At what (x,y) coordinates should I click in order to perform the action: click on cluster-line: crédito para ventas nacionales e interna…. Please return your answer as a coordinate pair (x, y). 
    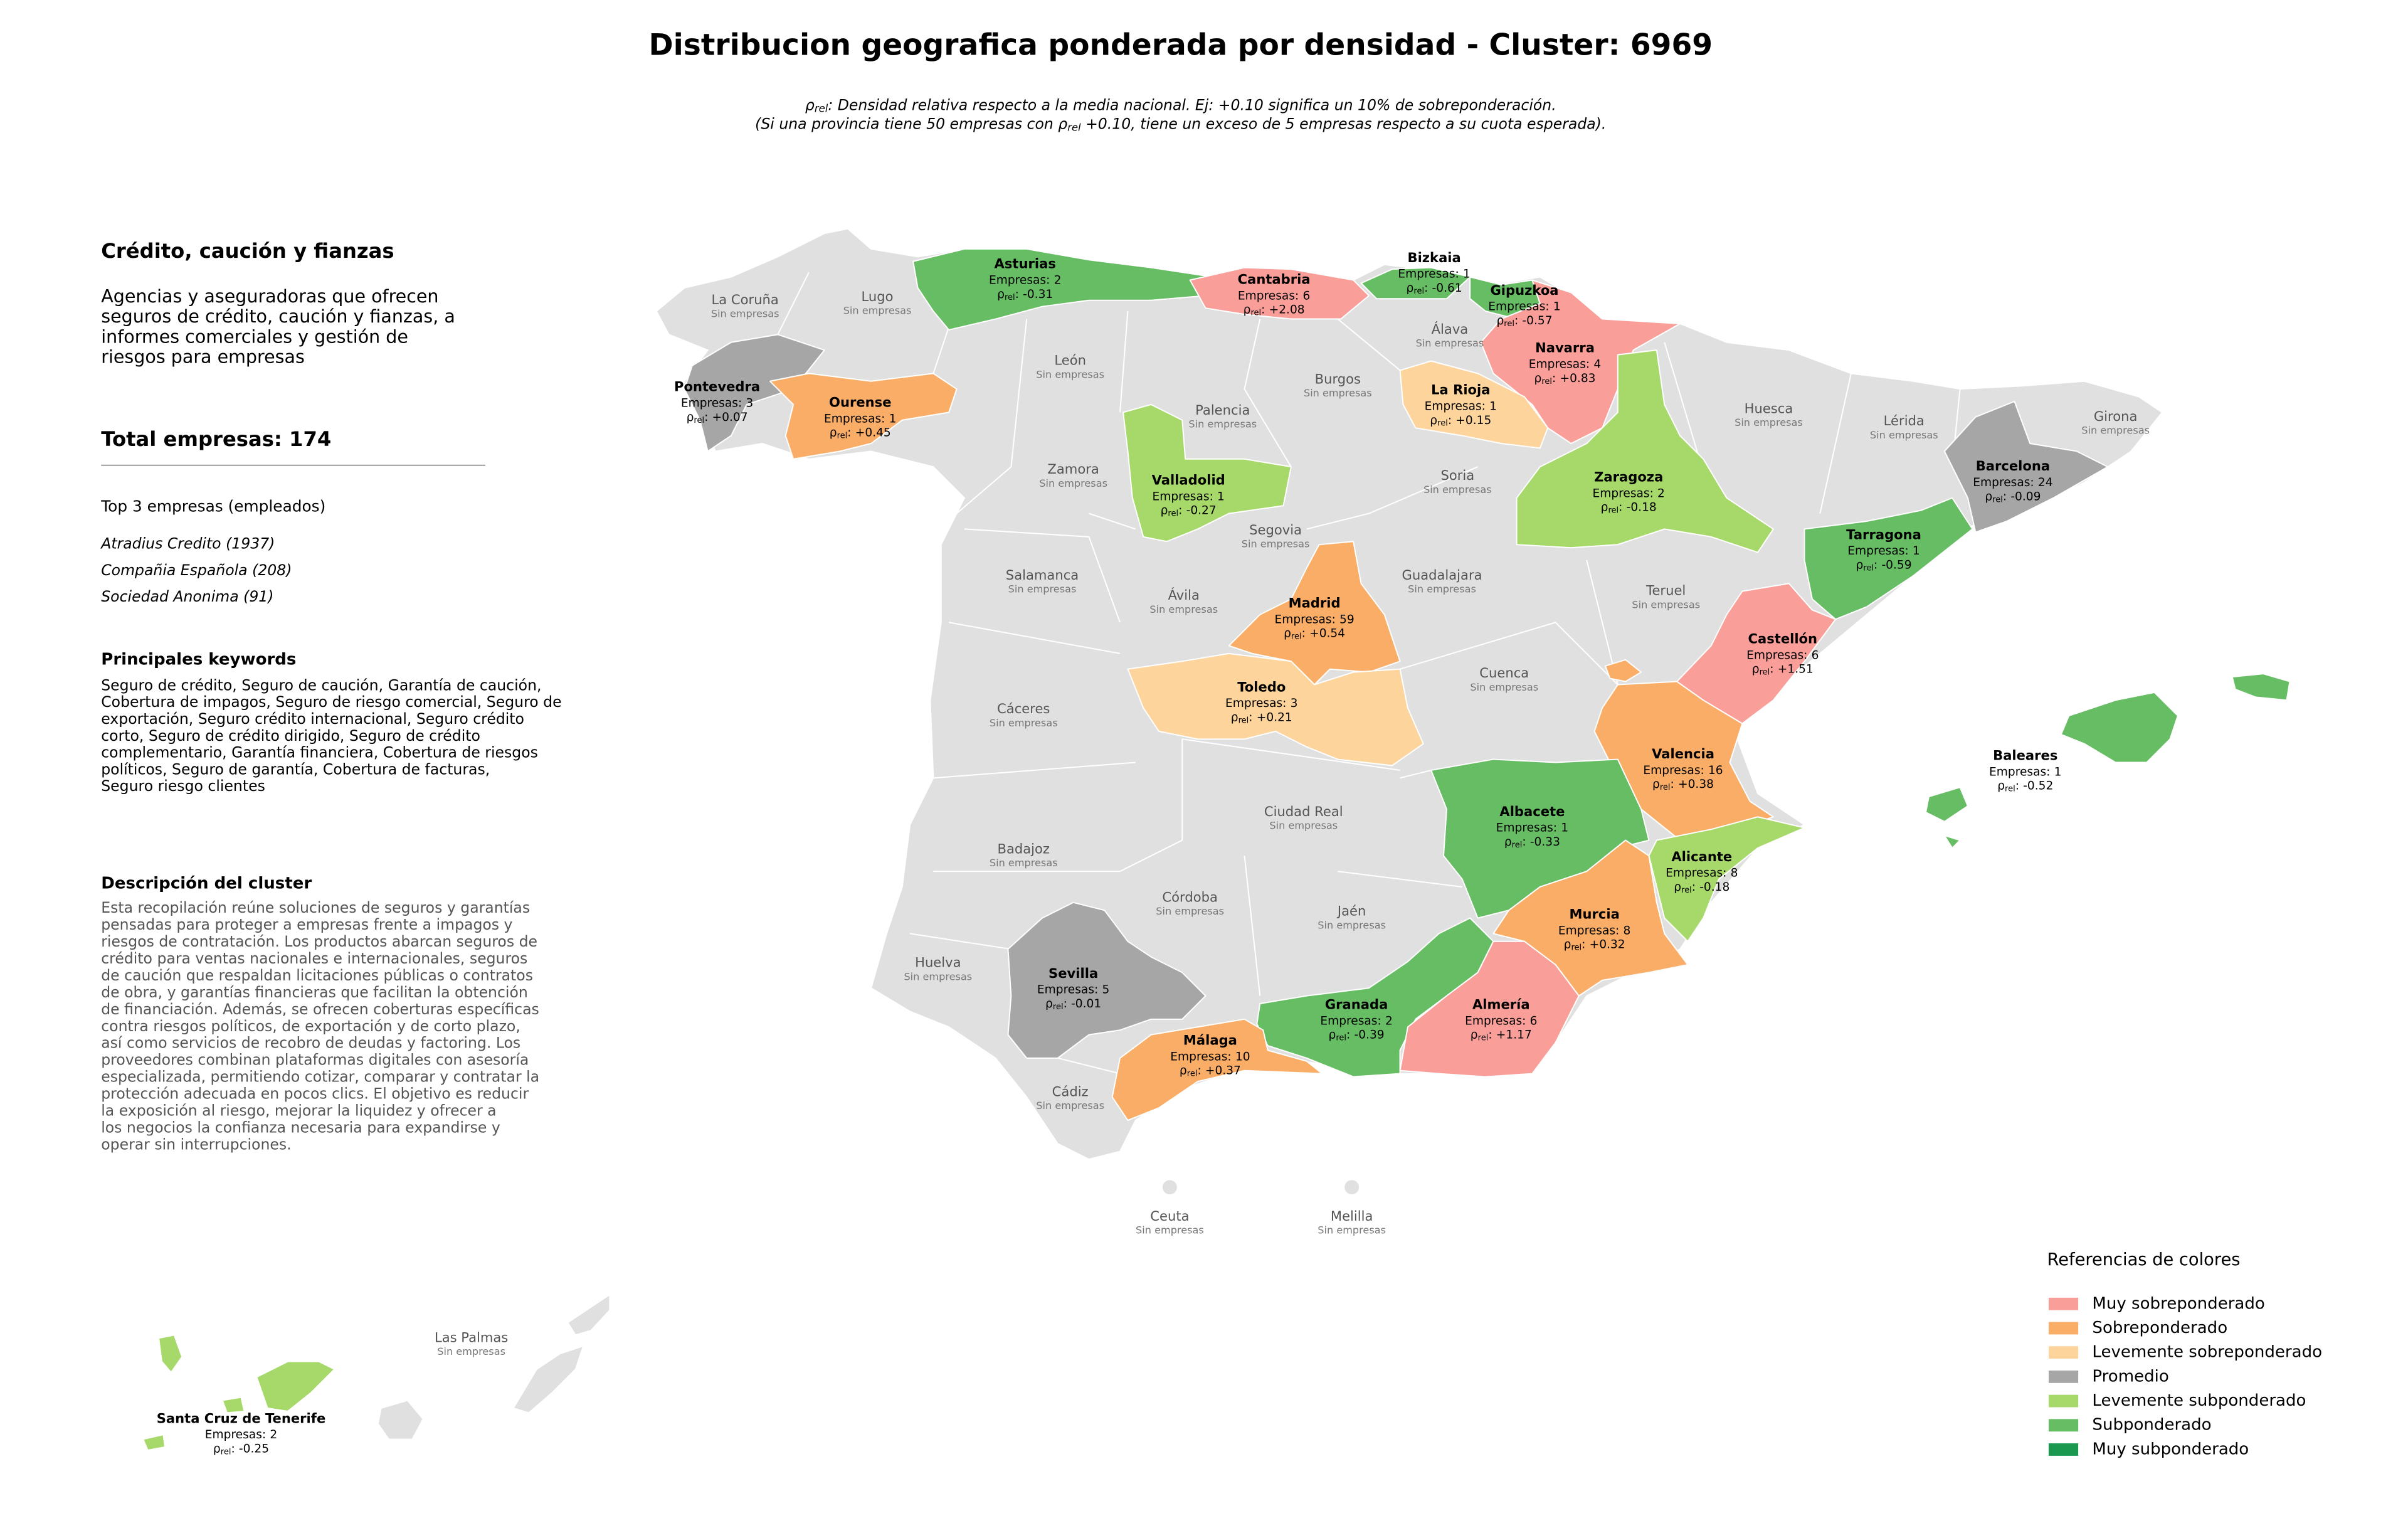
    Looking at the image, I should click on (314, 959).